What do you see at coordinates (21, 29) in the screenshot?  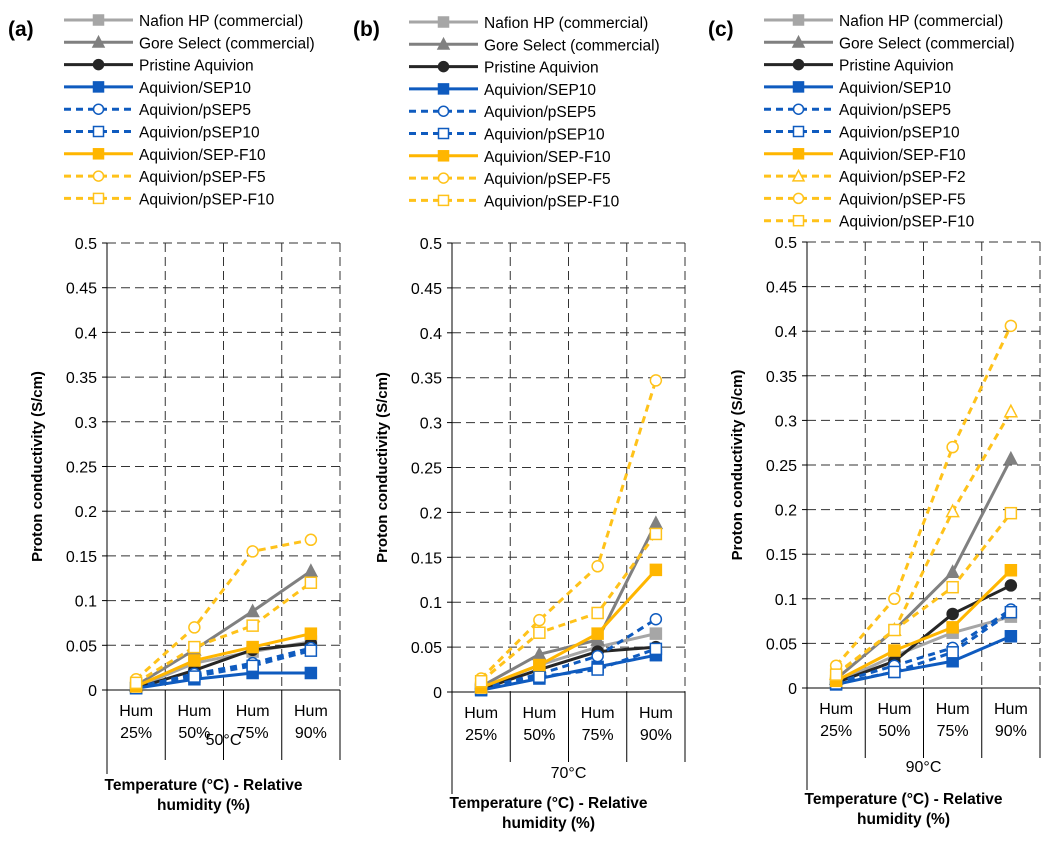 I see `panel-label: (a)` at bounding box center [21, 29].